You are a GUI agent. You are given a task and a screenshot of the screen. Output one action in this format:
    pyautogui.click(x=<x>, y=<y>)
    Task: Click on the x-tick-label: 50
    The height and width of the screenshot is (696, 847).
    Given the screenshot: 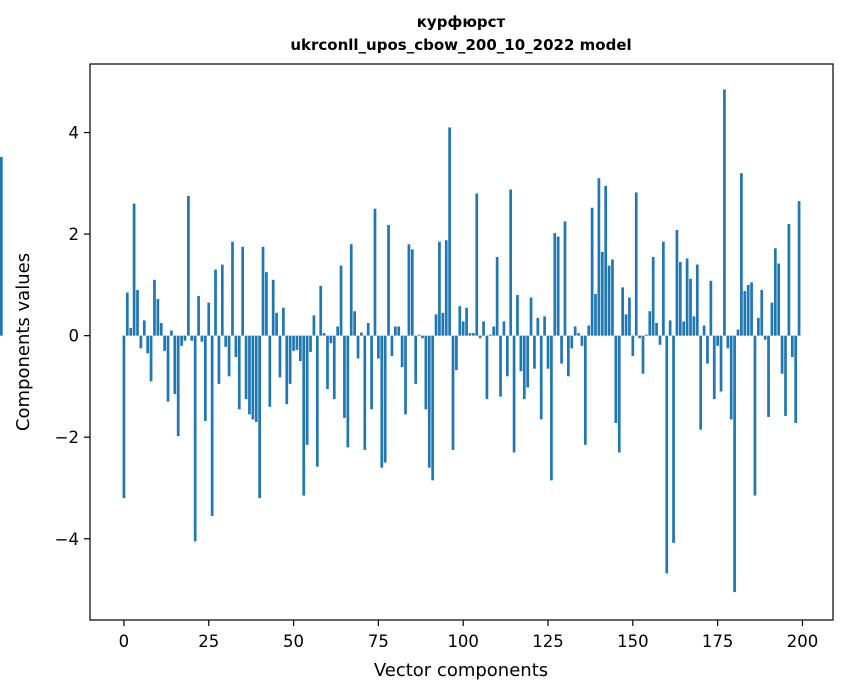 What is the action you would take?
    pyautogui.click(x=293, y=641)
    